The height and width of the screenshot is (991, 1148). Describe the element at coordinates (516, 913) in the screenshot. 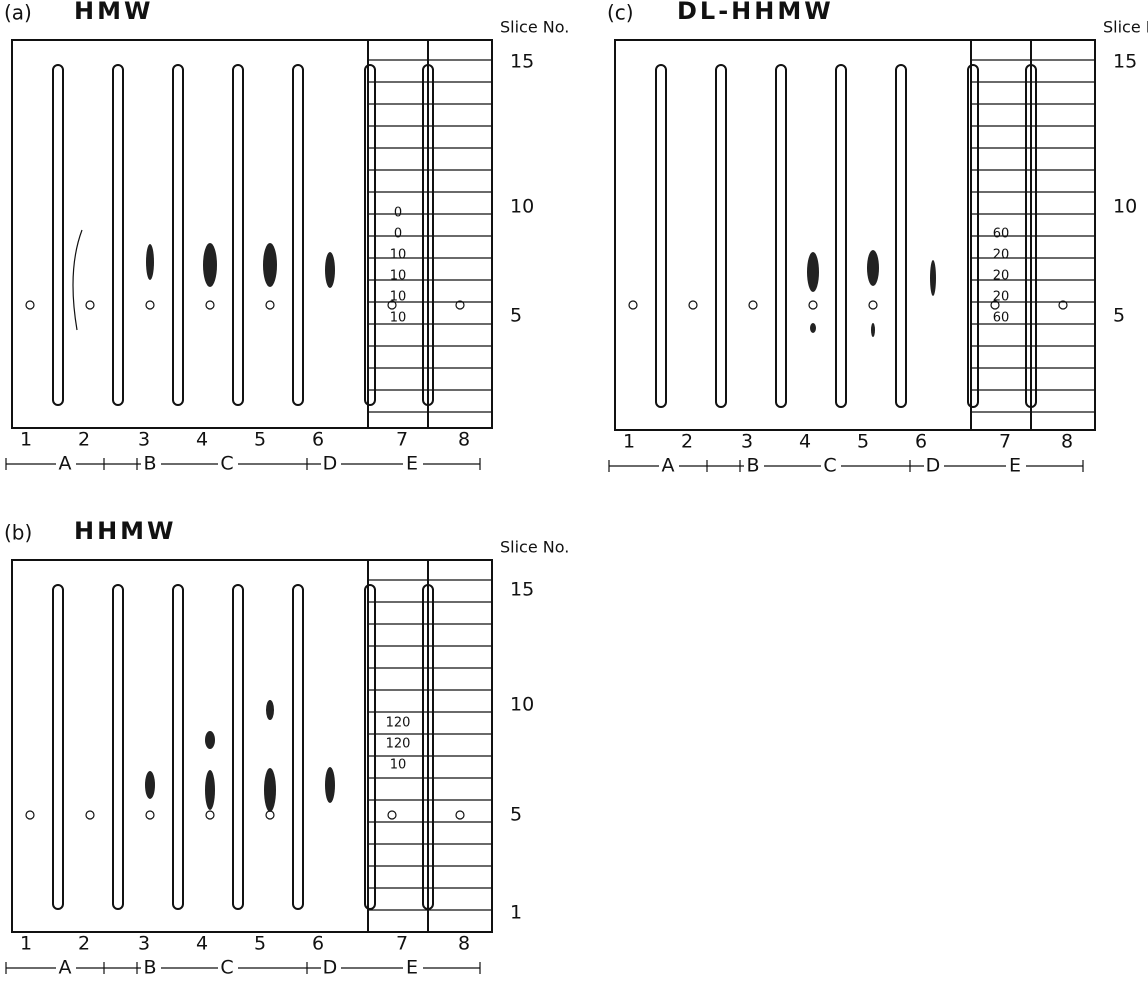

I see `slice-tick-label: 1` at that location.